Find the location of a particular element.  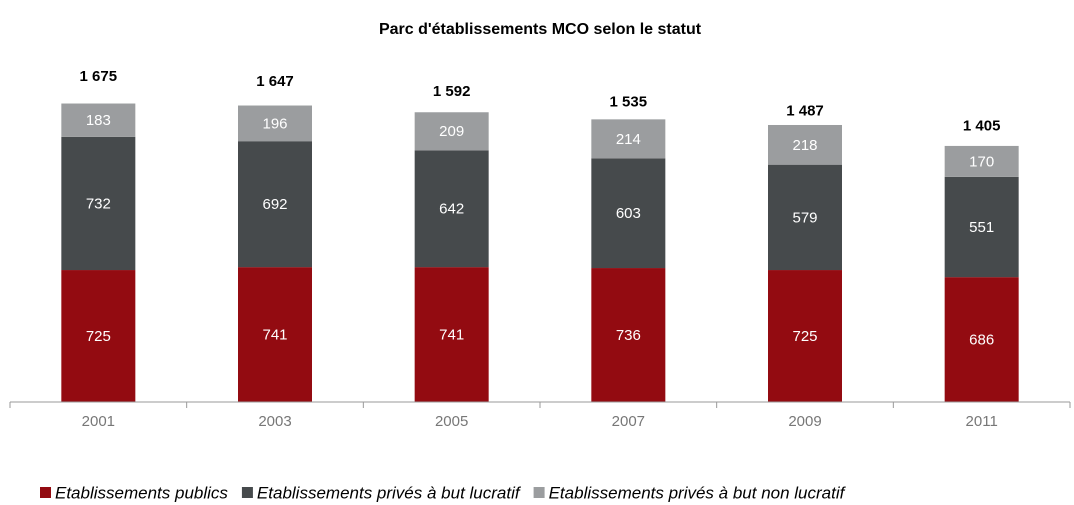

value-label: 603 is located at coordinates (628, 213).